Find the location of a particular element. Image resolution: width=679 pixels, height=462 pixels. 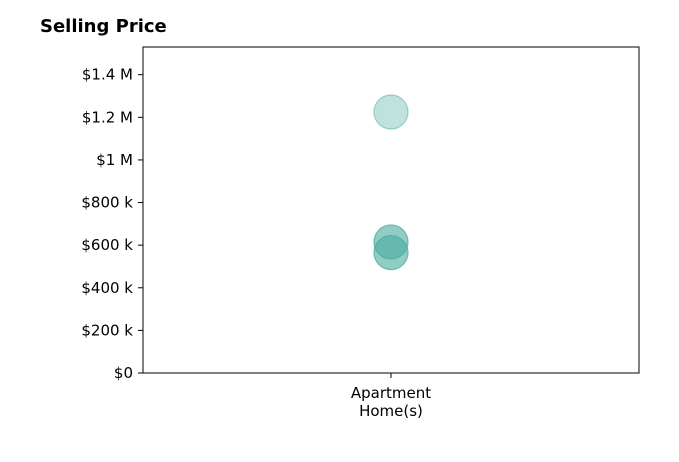

y-tick-label: $1 M is located at coordinates (114, 160).